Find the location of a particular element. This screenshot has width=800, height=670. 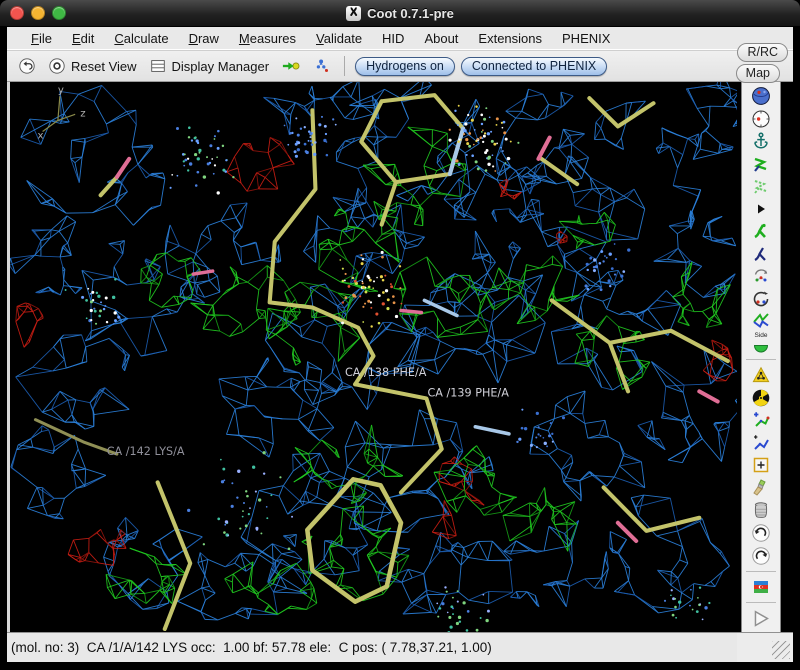

previous-view-icon is located at coordinates (27, 66).